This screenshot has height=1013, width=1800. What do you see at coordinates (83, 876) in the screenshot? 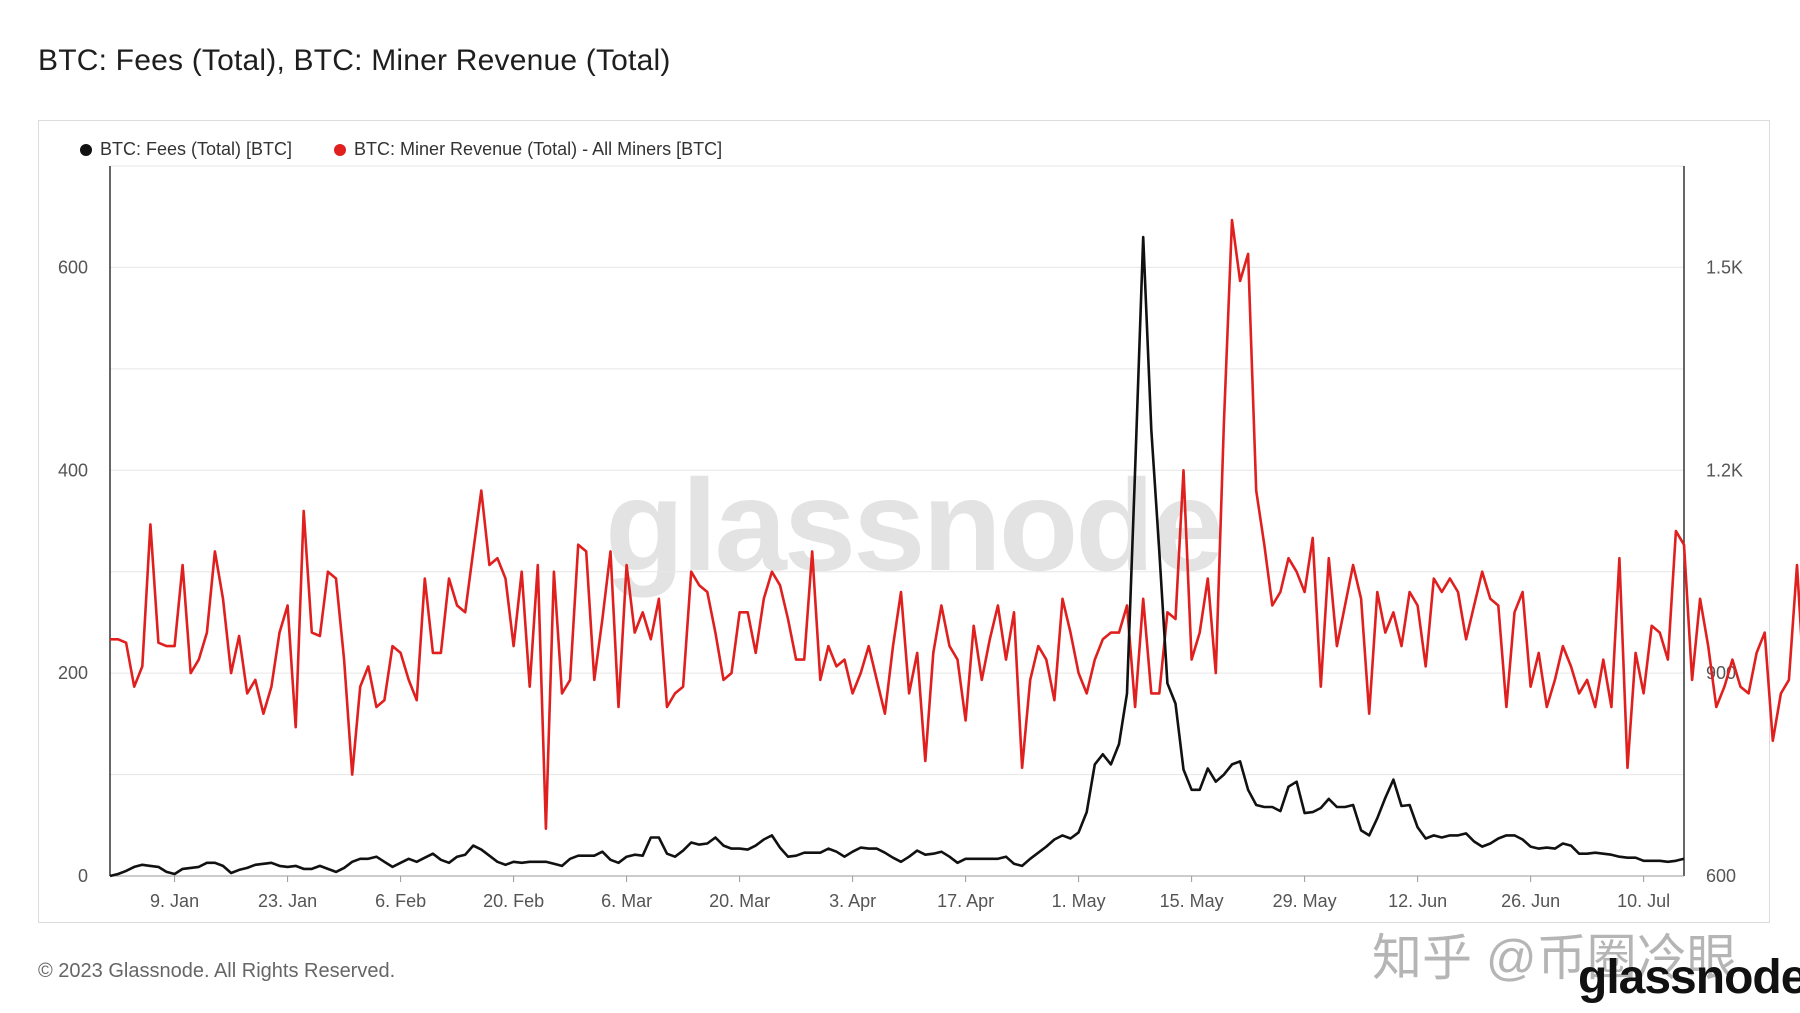
I see `y-left-tick-label: 0` at bounding box center [83, 876].